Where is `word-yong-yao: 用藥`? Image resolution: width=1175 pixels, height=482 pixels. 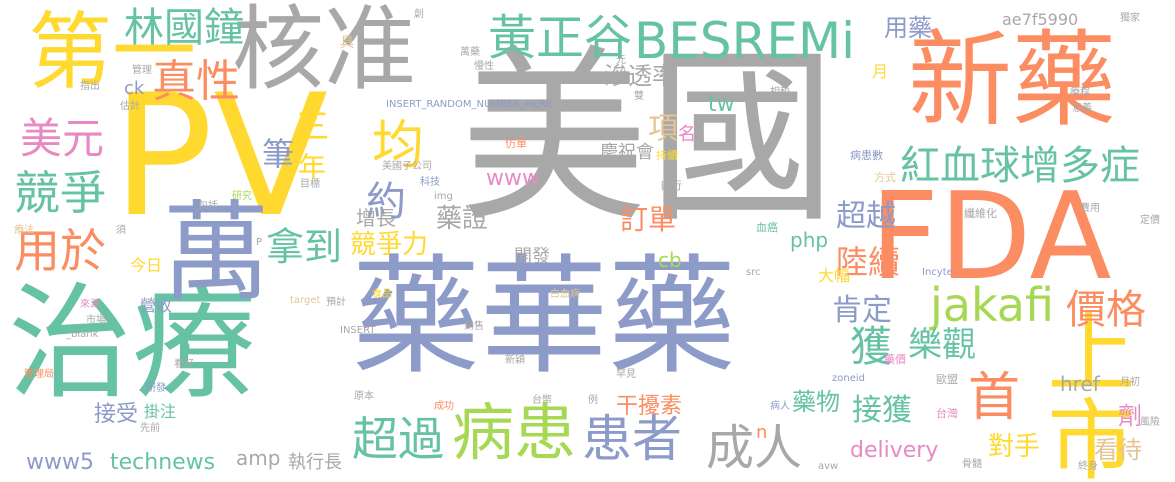 word-yong-yao: 用藥 is located at coordinates (908, 28).